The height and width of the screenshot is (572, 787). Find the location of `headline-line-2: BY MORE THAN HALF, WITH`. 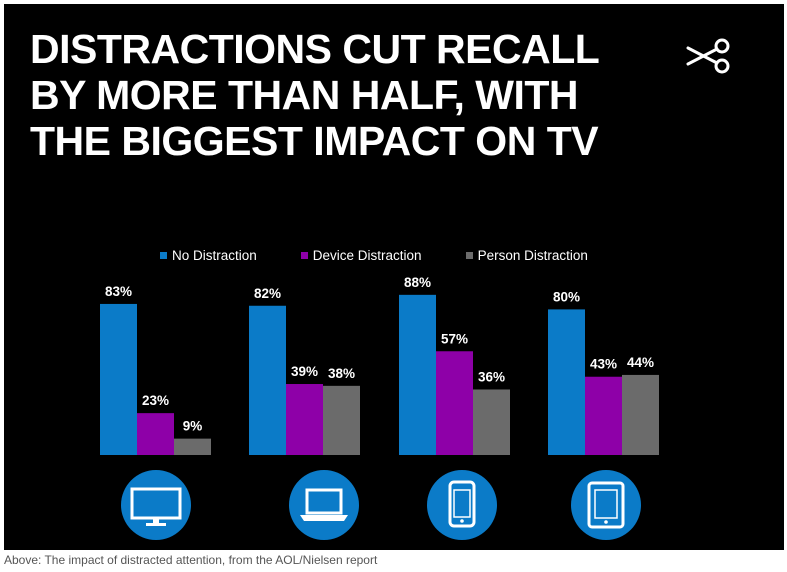

headline-line-2: BY MORE THAN HALF, WITH is located at coordinates (304, 95).